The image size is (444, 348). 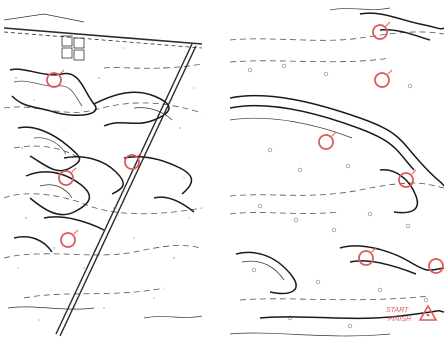 I want to click on annotation-line-2: FINISH, so click(x=400, y=319).